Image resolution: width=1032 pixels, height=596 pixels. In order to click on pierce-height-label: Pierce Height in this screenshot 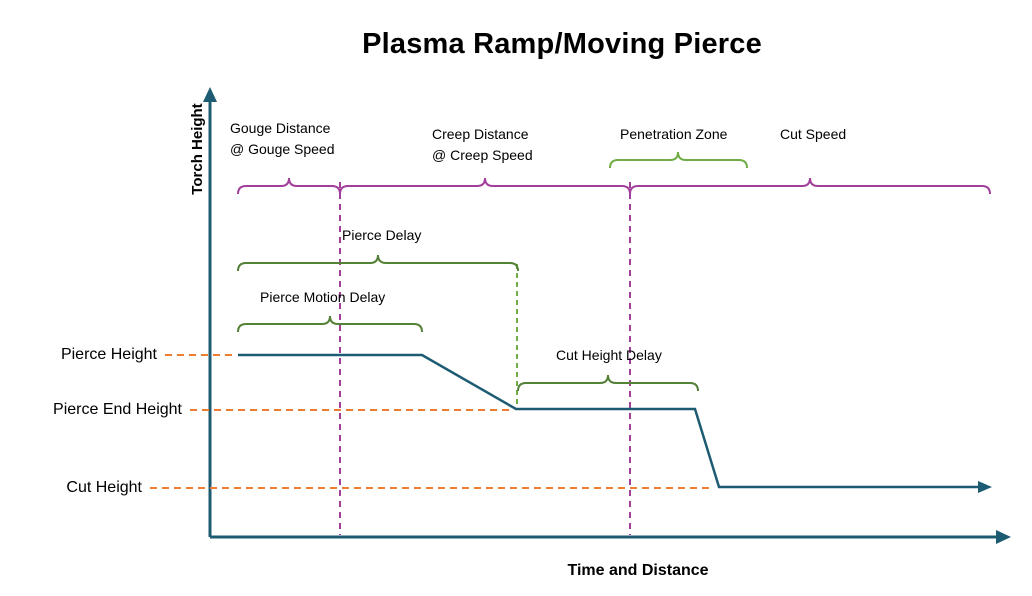, I will do `click(108, 354)`.